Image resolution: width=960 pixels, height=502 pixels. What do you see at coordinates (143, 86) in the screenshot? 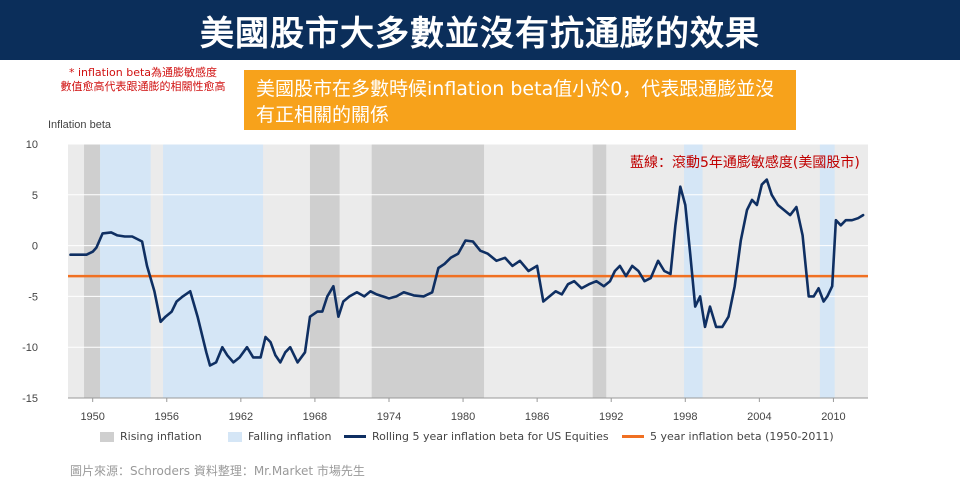
I see `footnote-line-2: 數值愈高代表跟通膨的相關性愈高` at bounding box center [143, 86].